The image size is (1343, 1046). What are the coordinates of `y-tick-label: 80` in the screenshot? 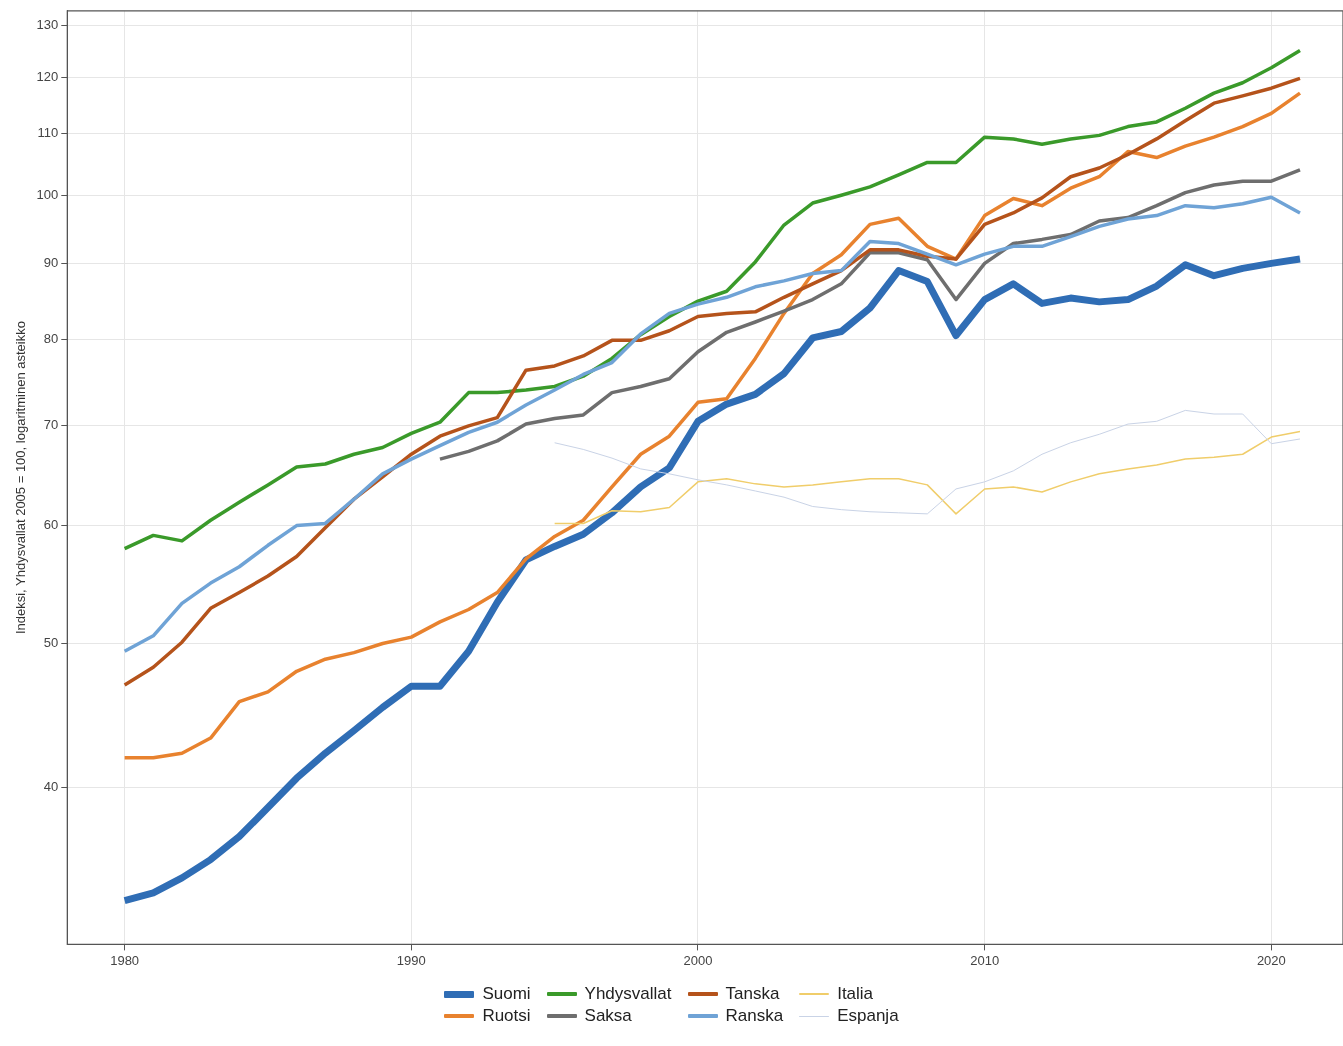 It's located at (51, 339).